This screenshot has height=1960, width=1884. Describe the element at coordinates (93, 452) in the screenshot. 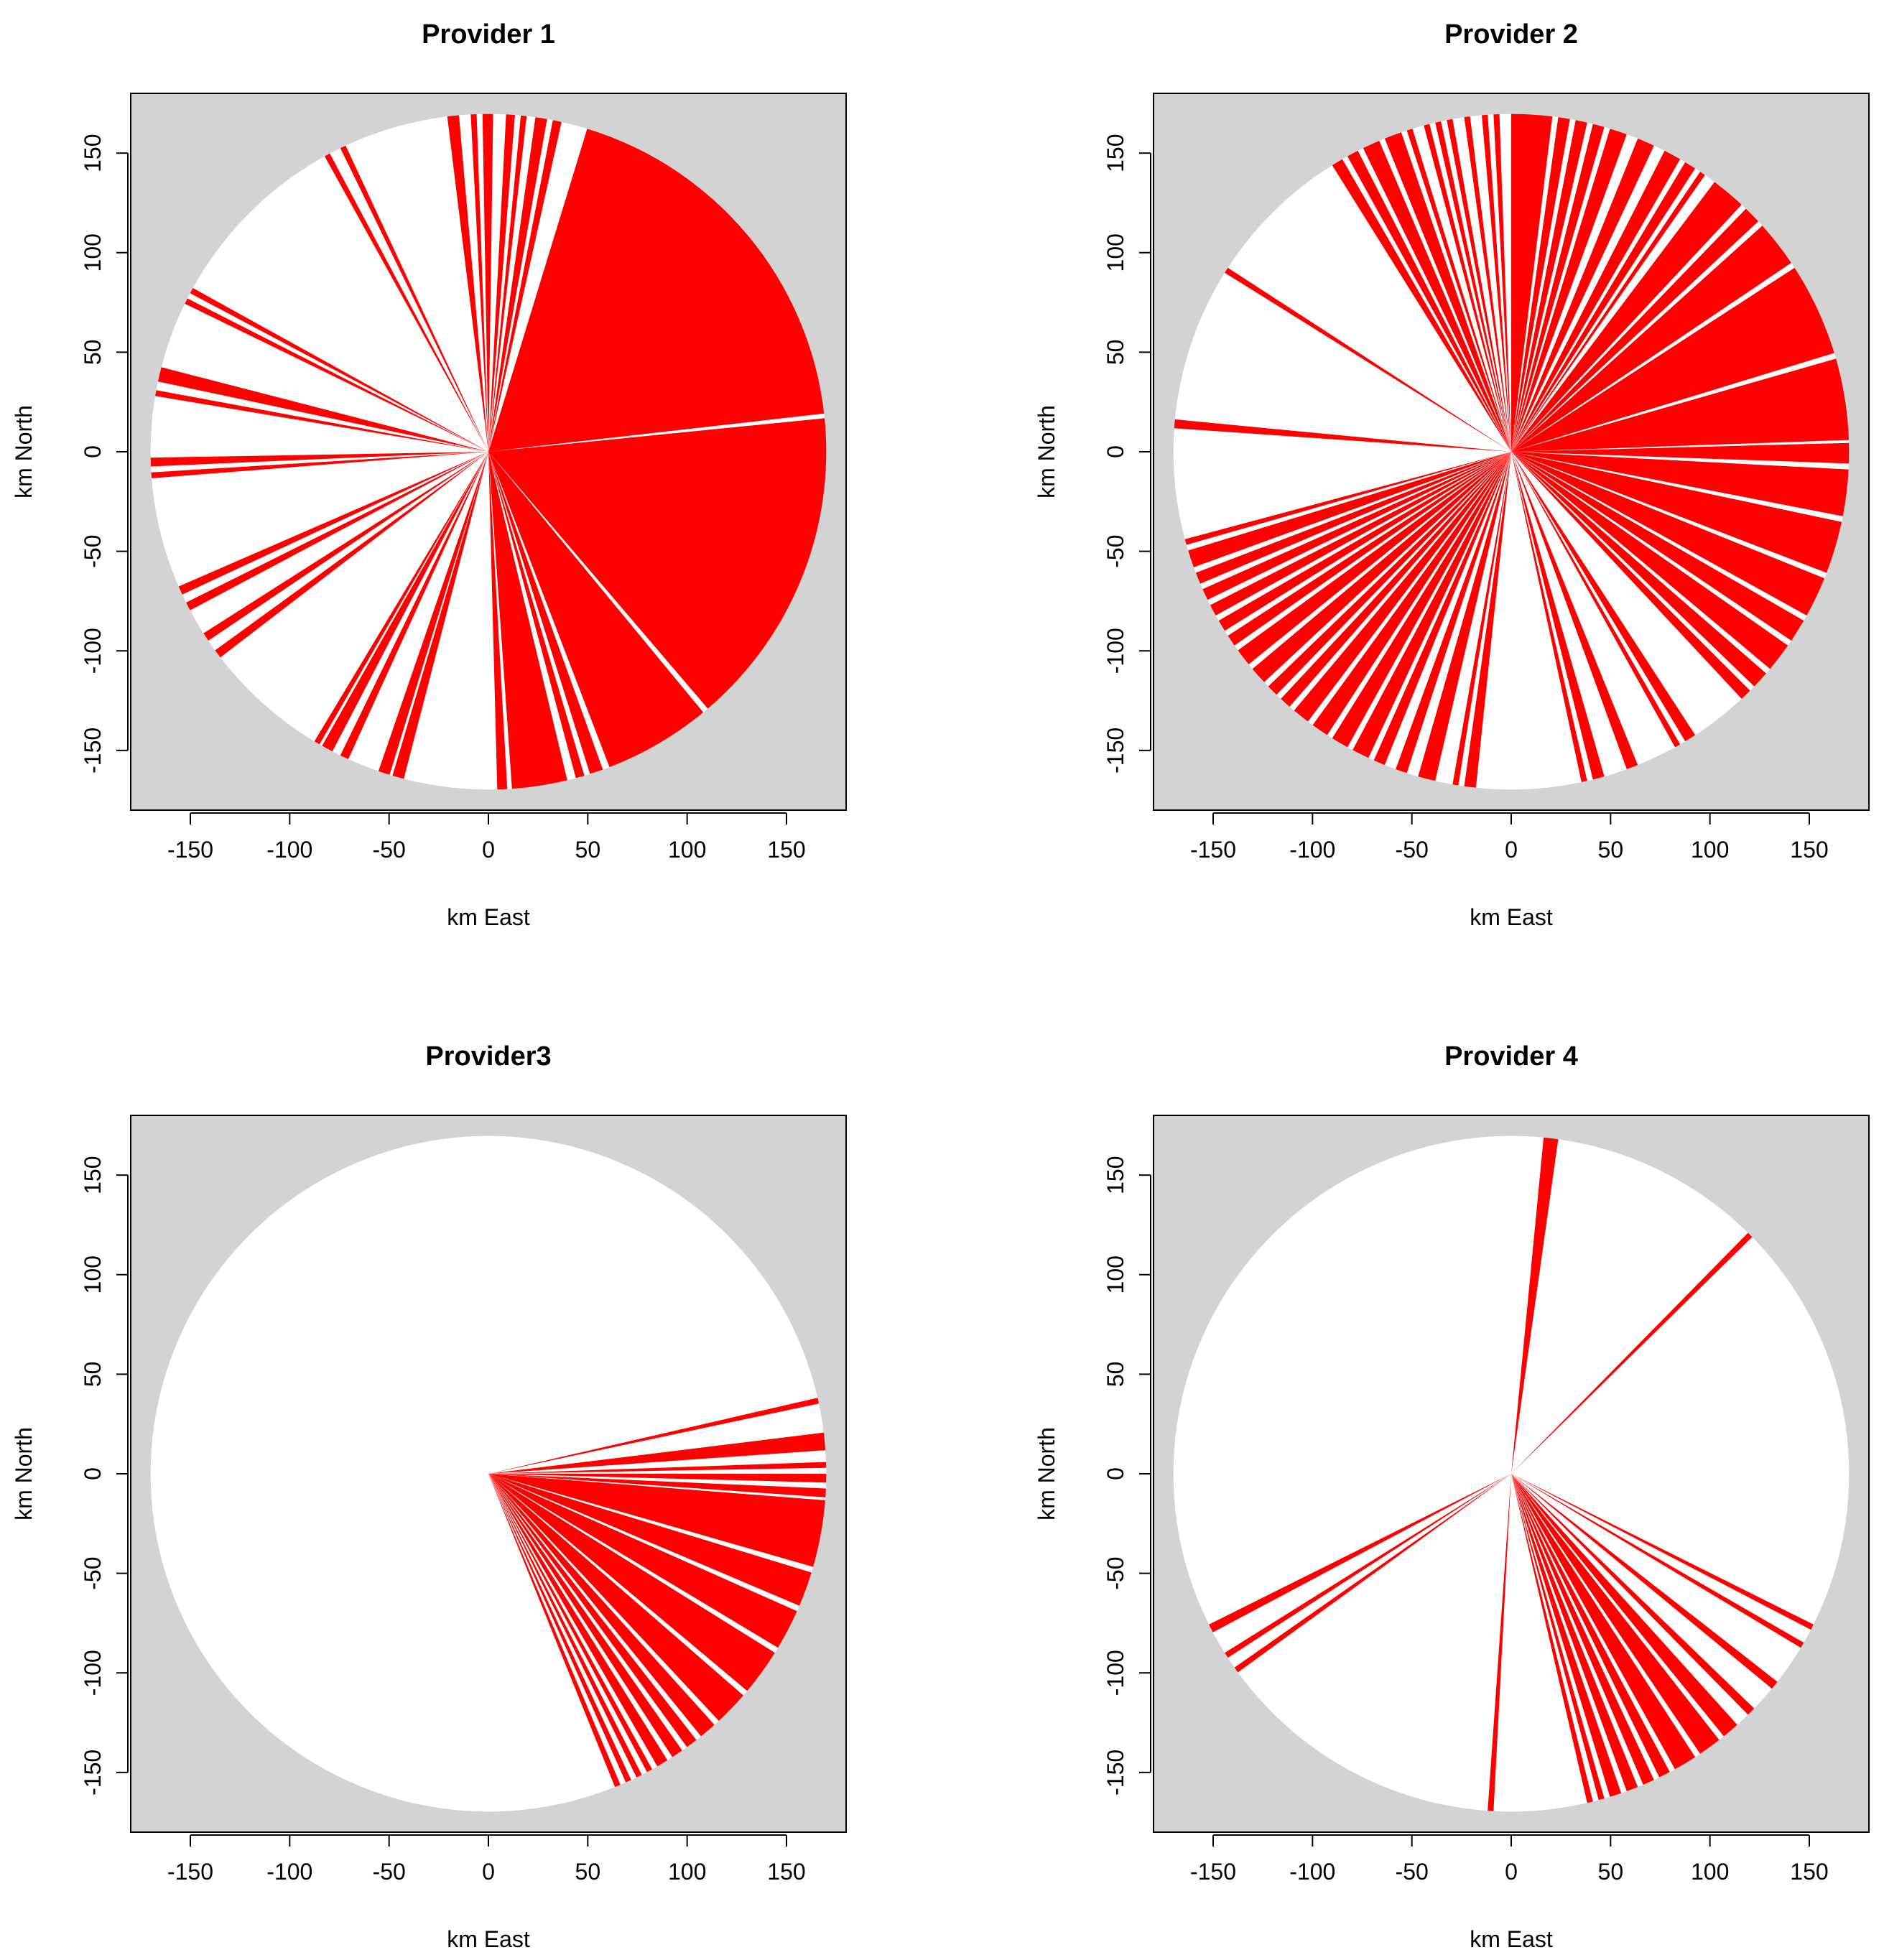

I see `y-tick-label: 0` at that location.